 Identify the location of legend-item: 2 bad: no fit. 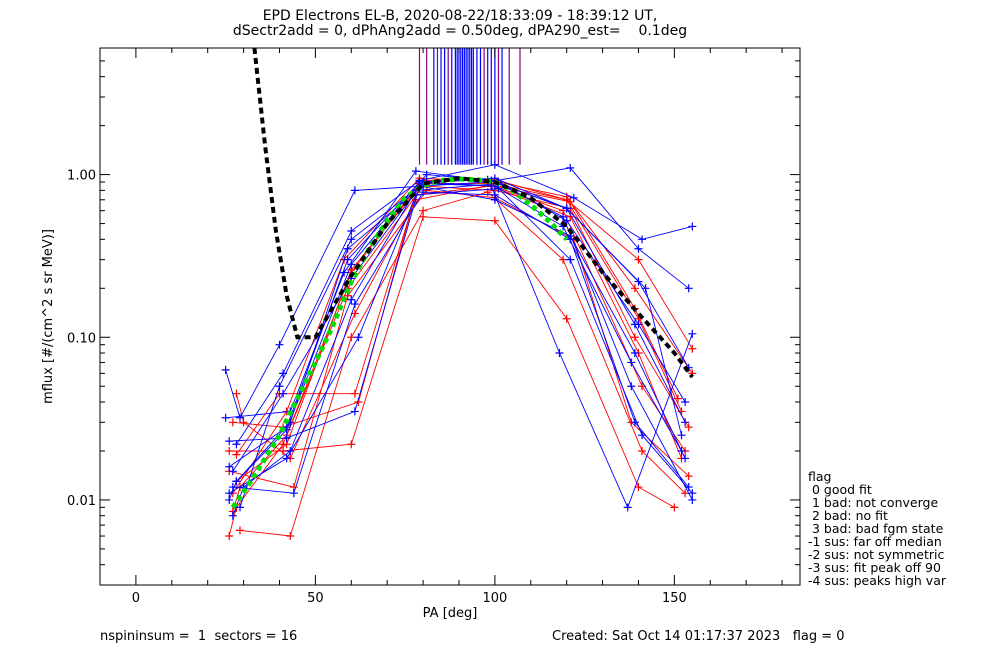
(848, 515).